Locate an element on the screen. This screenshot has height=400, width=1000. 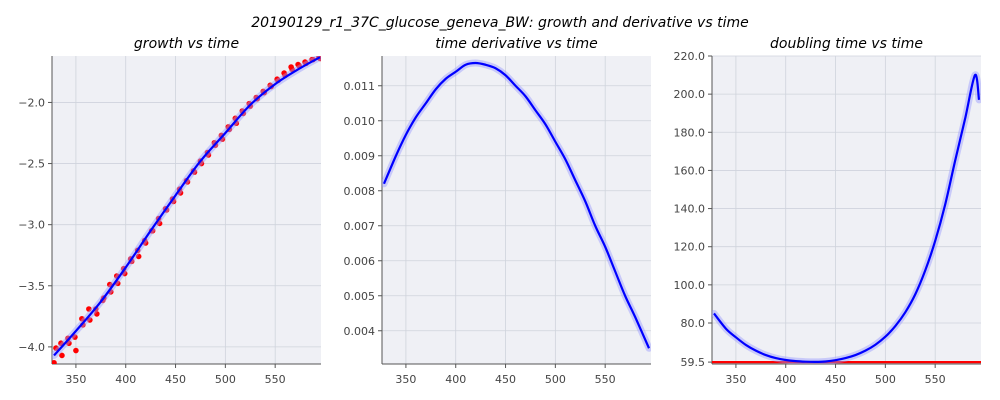
y-tick-label: −3.0 is located at coordinates (31, 225).